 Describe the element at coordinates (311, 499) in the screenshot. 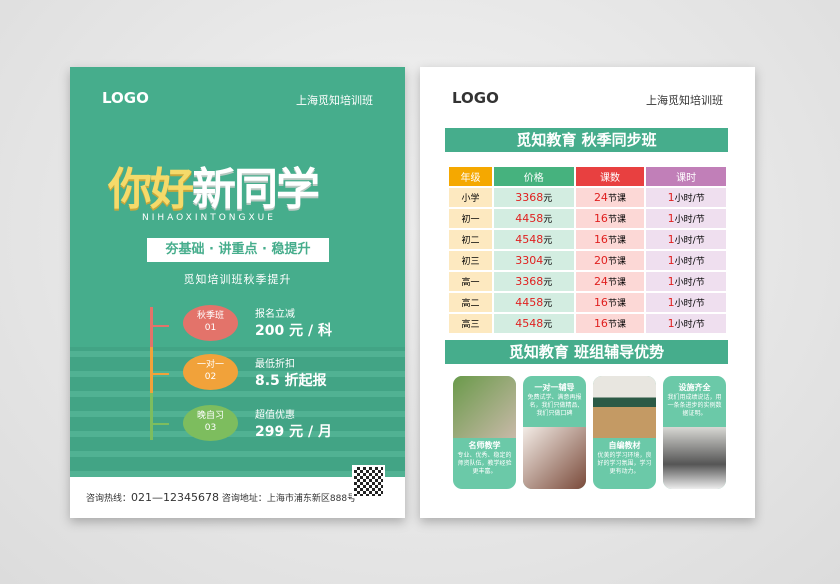

I see `address: 上海市浦东新区888号` at that location.